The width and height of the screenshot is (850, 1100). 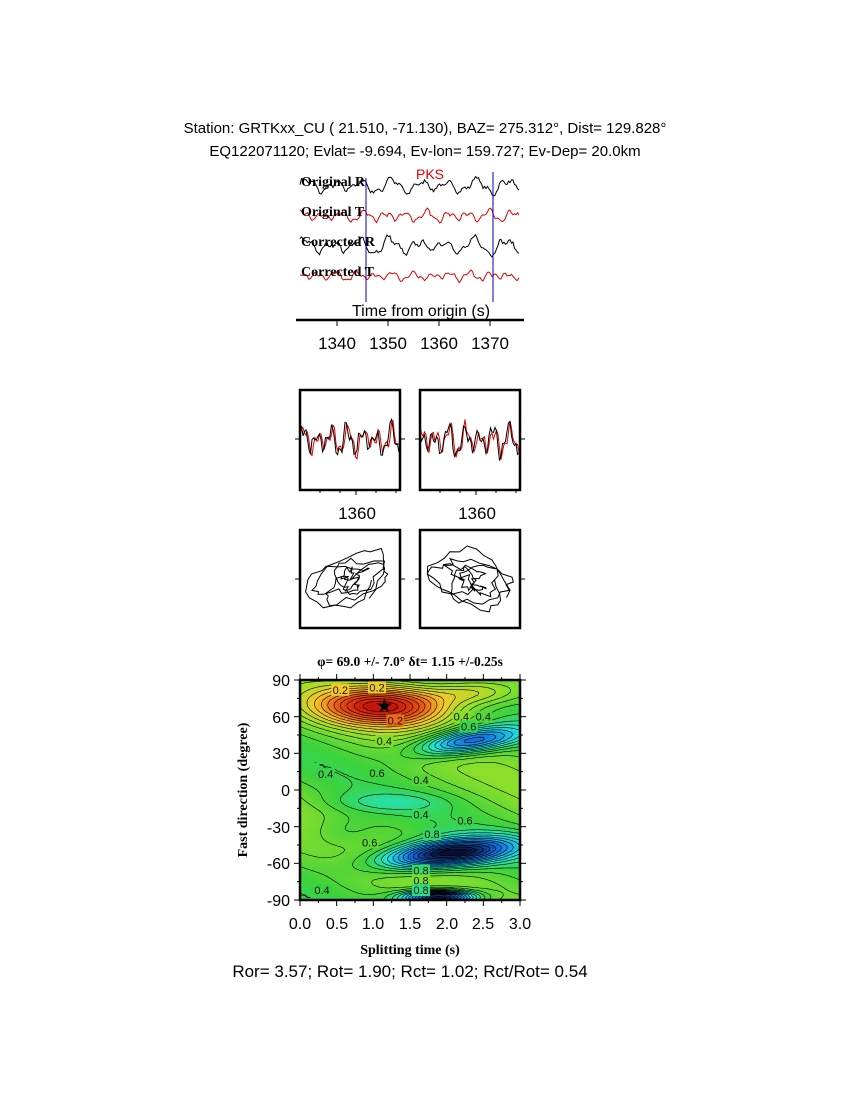 What do you see at coordinates (410, 950) in the screenshot?
I see `grid-xlabel: Splitting time (s)` at bounding box center [410, 950].